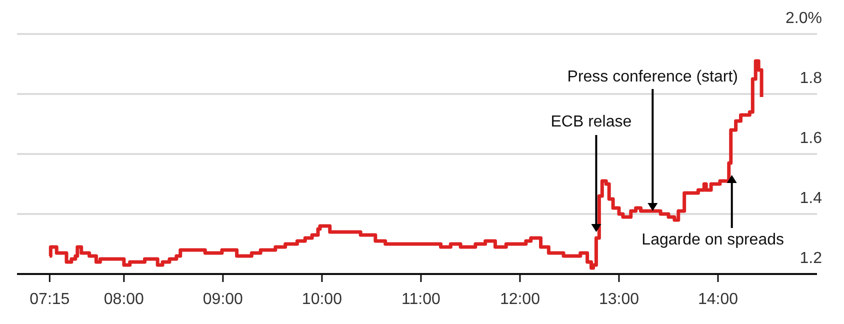 Image resolution: width=844 pixels, height=324 pixels. What do you see at coordinates (619, 299) in the screenshot?
I see `x-tick-label: 13:00` at bounding box center [619, 299].